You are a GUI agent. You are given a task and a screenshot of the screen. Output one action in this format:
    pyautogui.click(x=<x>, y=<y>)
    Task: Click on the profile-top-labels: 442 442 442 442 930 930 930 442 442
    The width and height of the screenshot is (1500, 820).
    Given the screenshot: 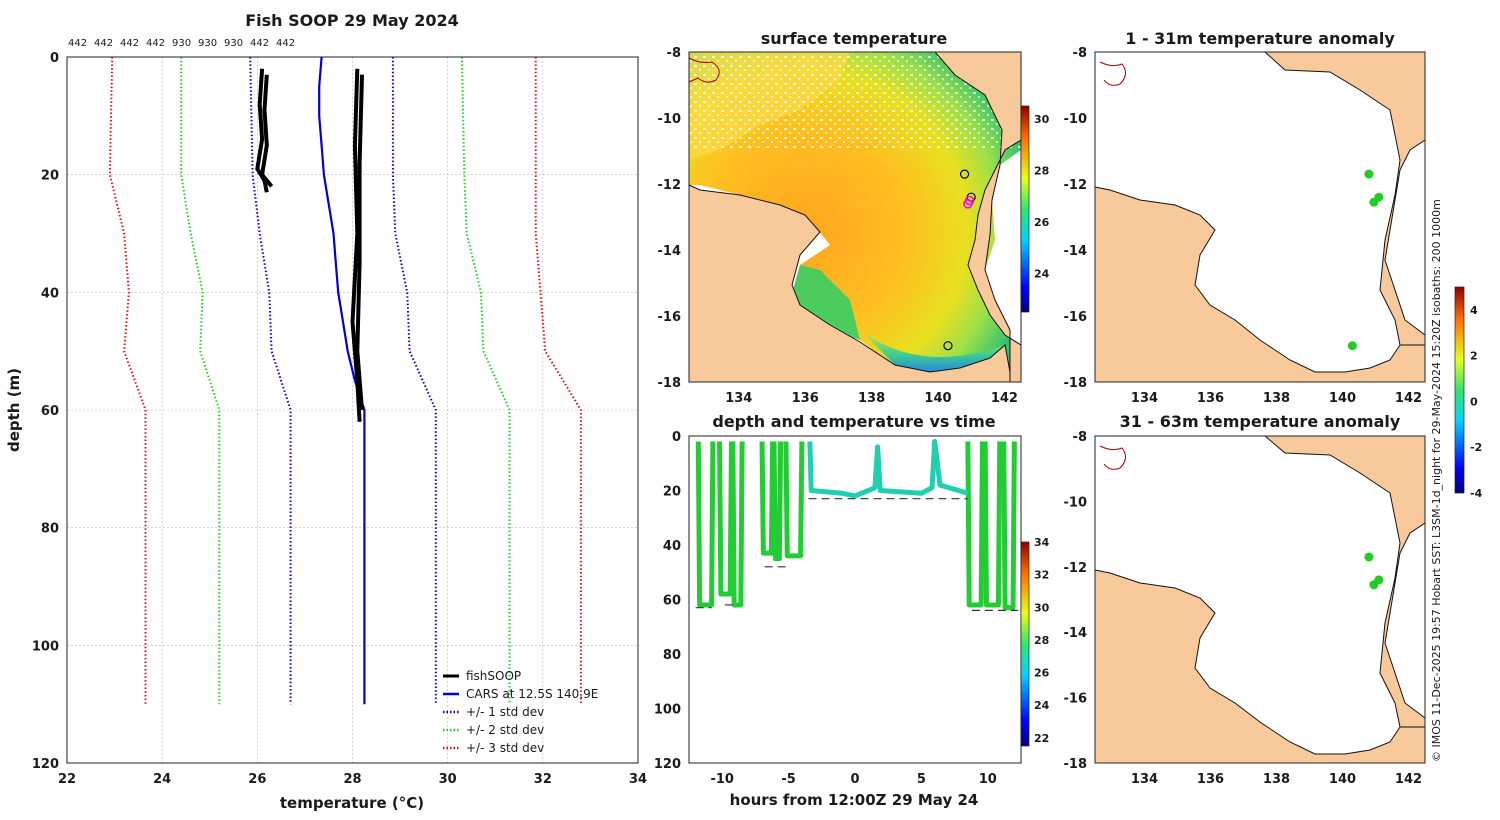 What is the action you would take?
    pyautogui.click(x=181, y=43)
    